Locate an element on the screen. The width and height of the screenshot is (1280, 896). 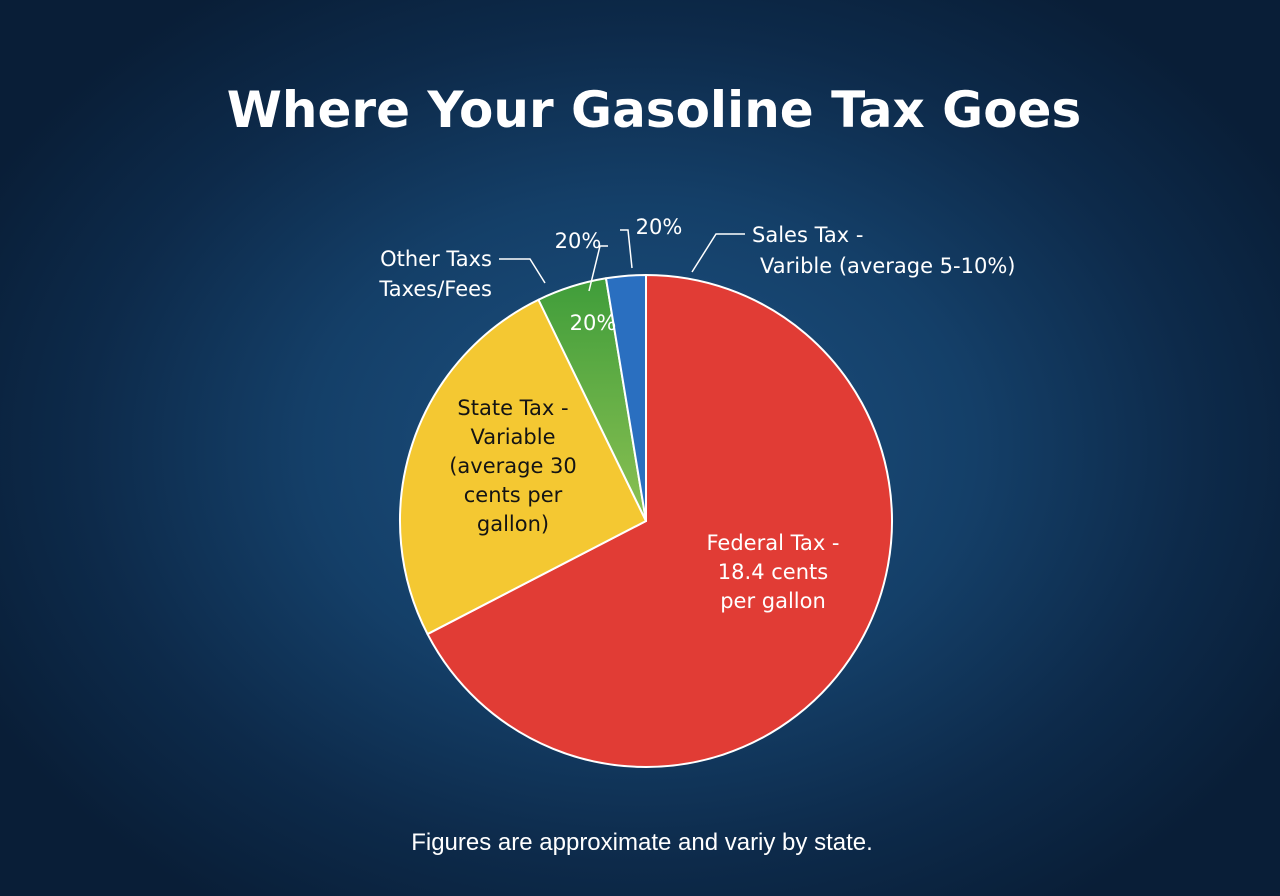
callout-green_pct: 20% is located at coordinates (581, 260).